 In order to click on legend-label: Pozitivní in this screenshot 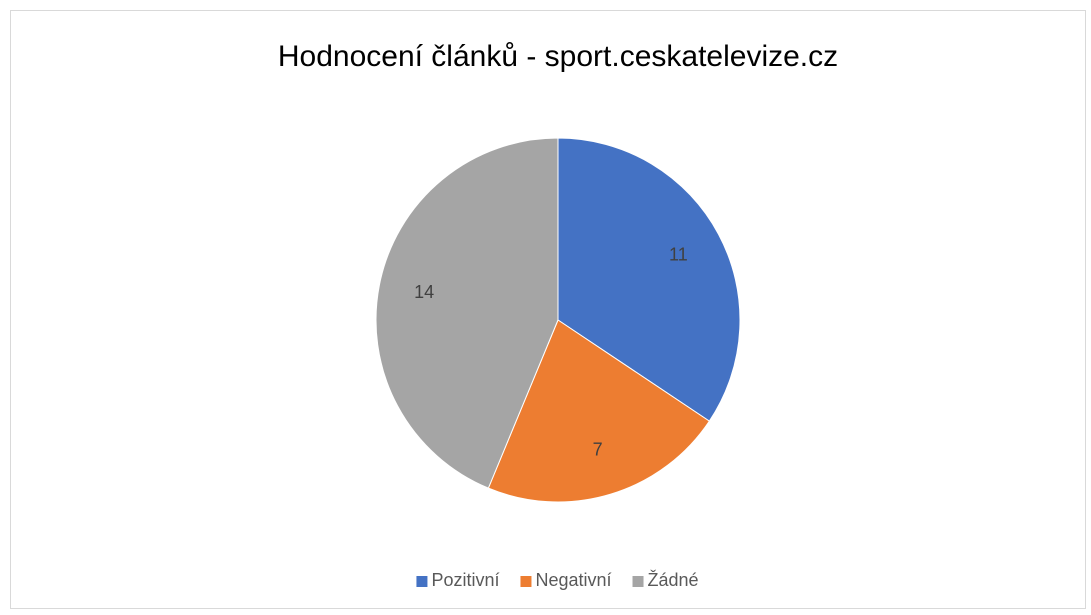, I will do `click(465, 580)`.